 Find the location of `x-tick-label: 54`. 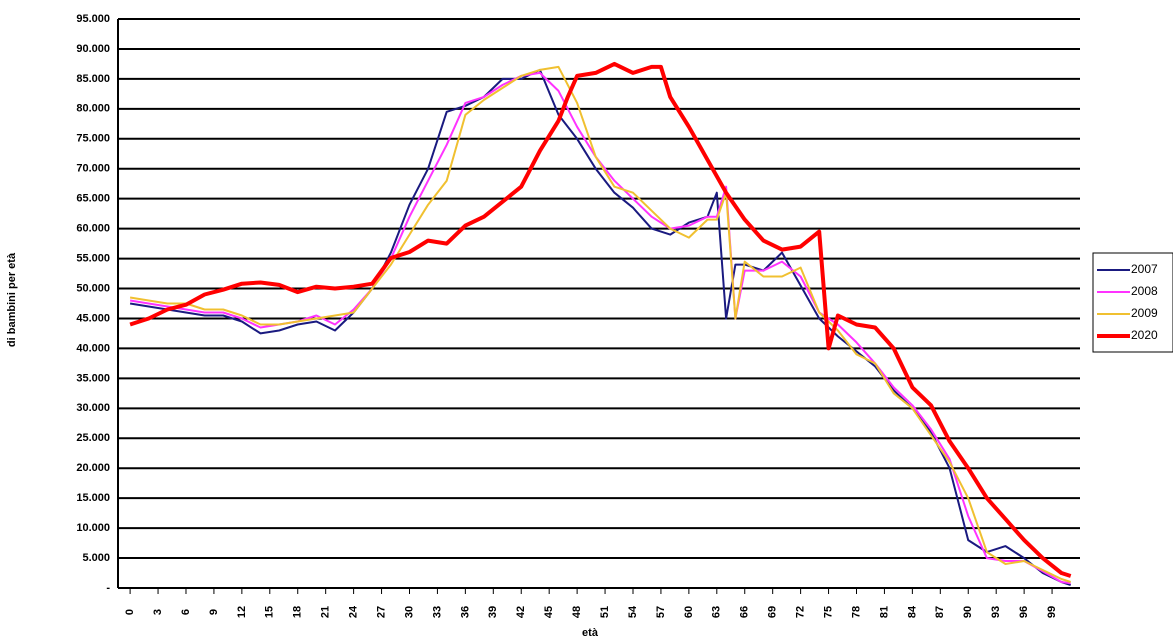

x-tick-label: 54 is located at coordinates (633, 611).